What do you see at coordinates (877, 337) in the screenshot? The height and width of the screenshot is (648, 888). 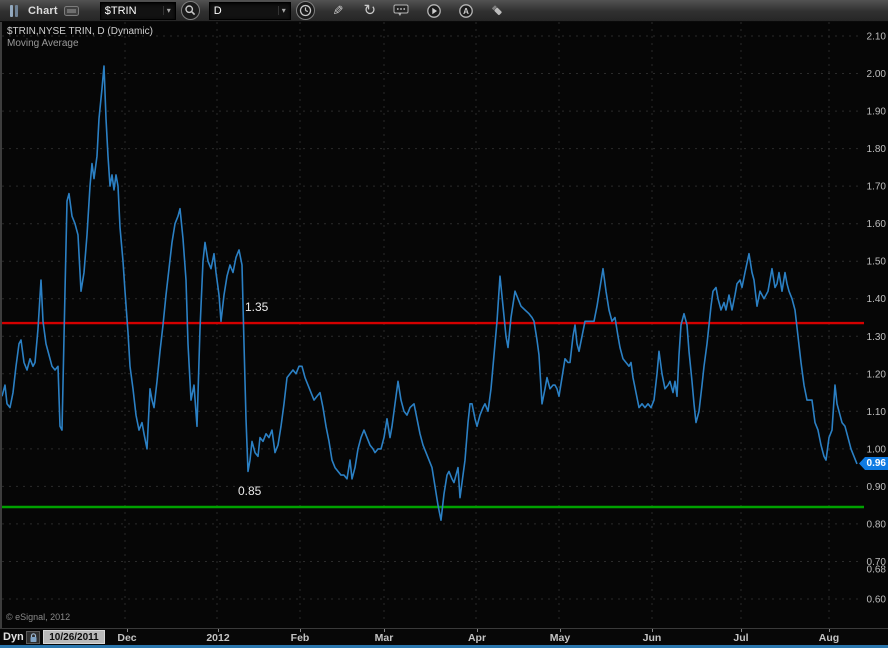 I see `y-axis-label: 1.30` at bounding box center [877, 337].